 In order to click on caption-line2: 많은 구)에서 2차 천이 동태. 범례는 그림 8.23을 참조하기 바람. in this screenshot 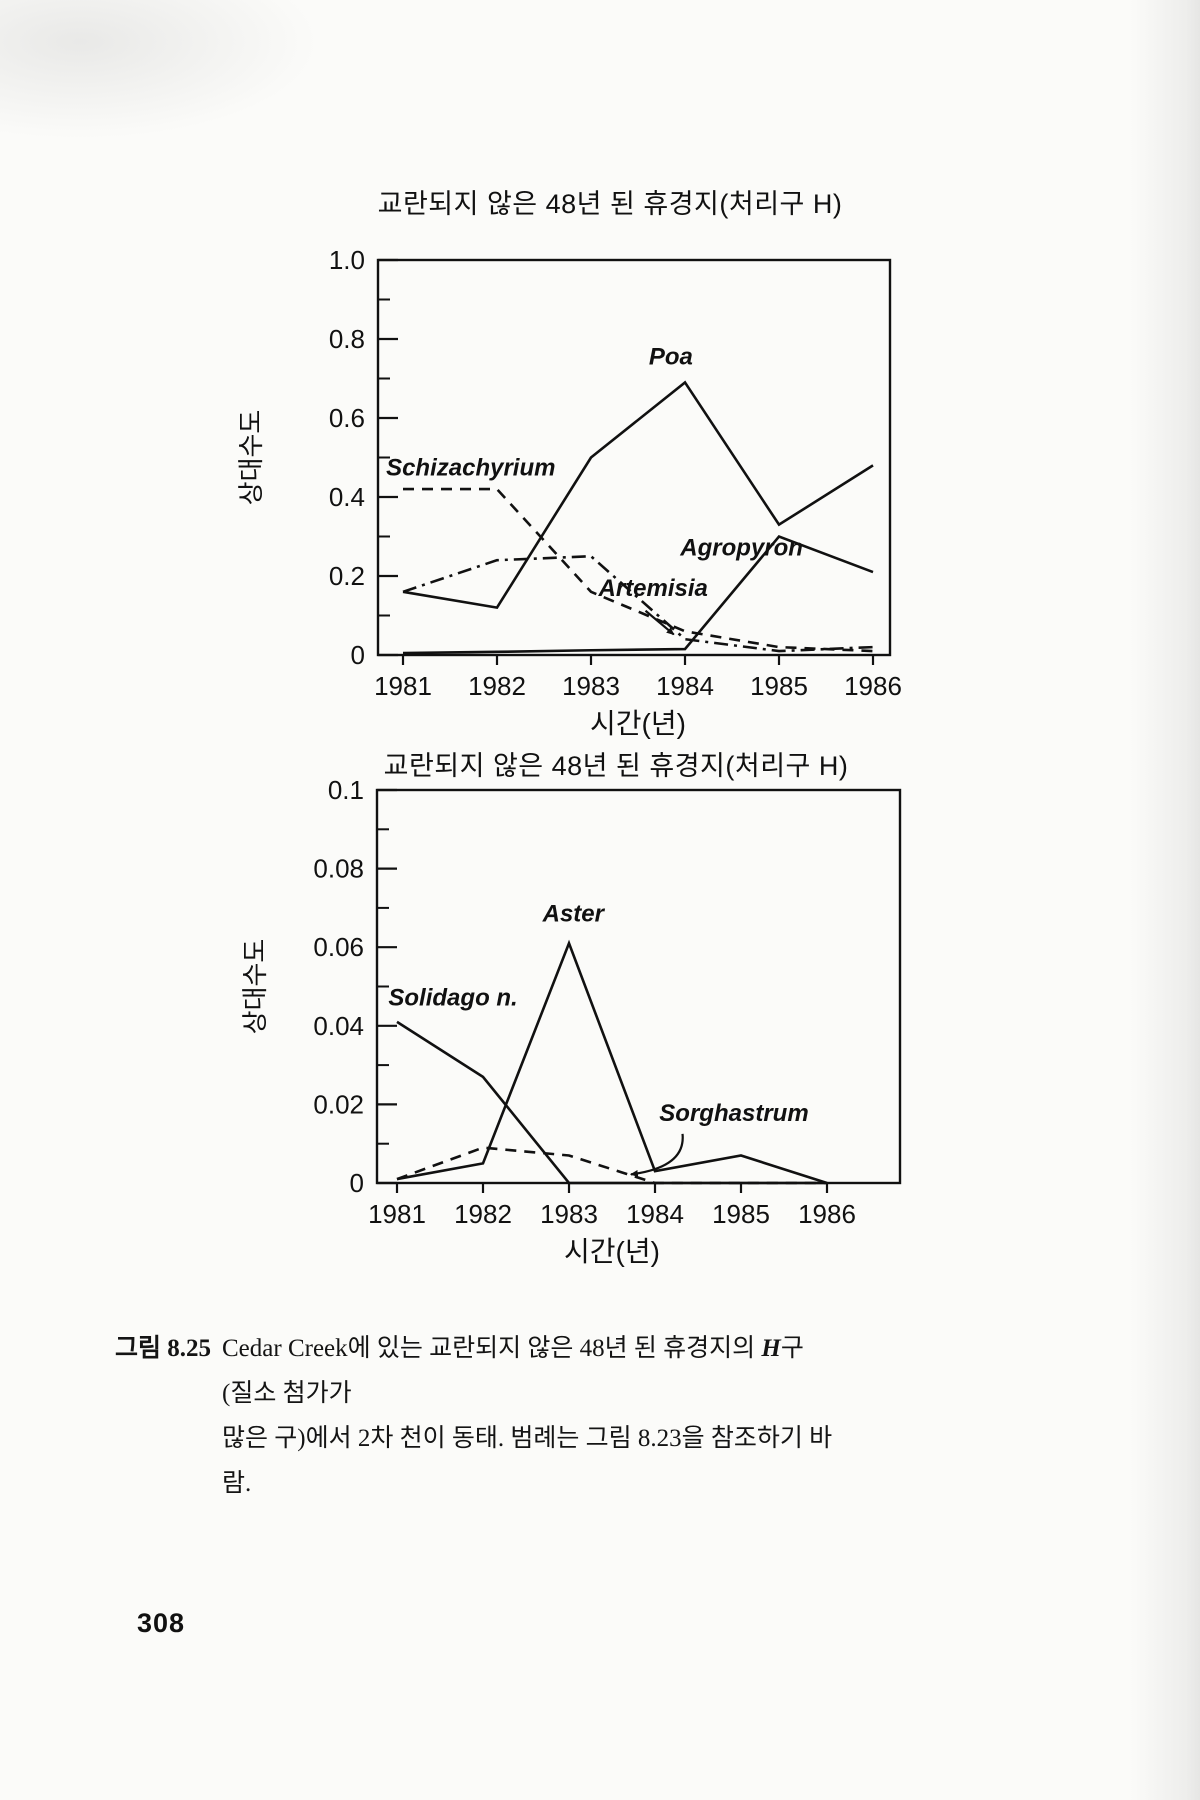, I will do `click(527, 1461)`.